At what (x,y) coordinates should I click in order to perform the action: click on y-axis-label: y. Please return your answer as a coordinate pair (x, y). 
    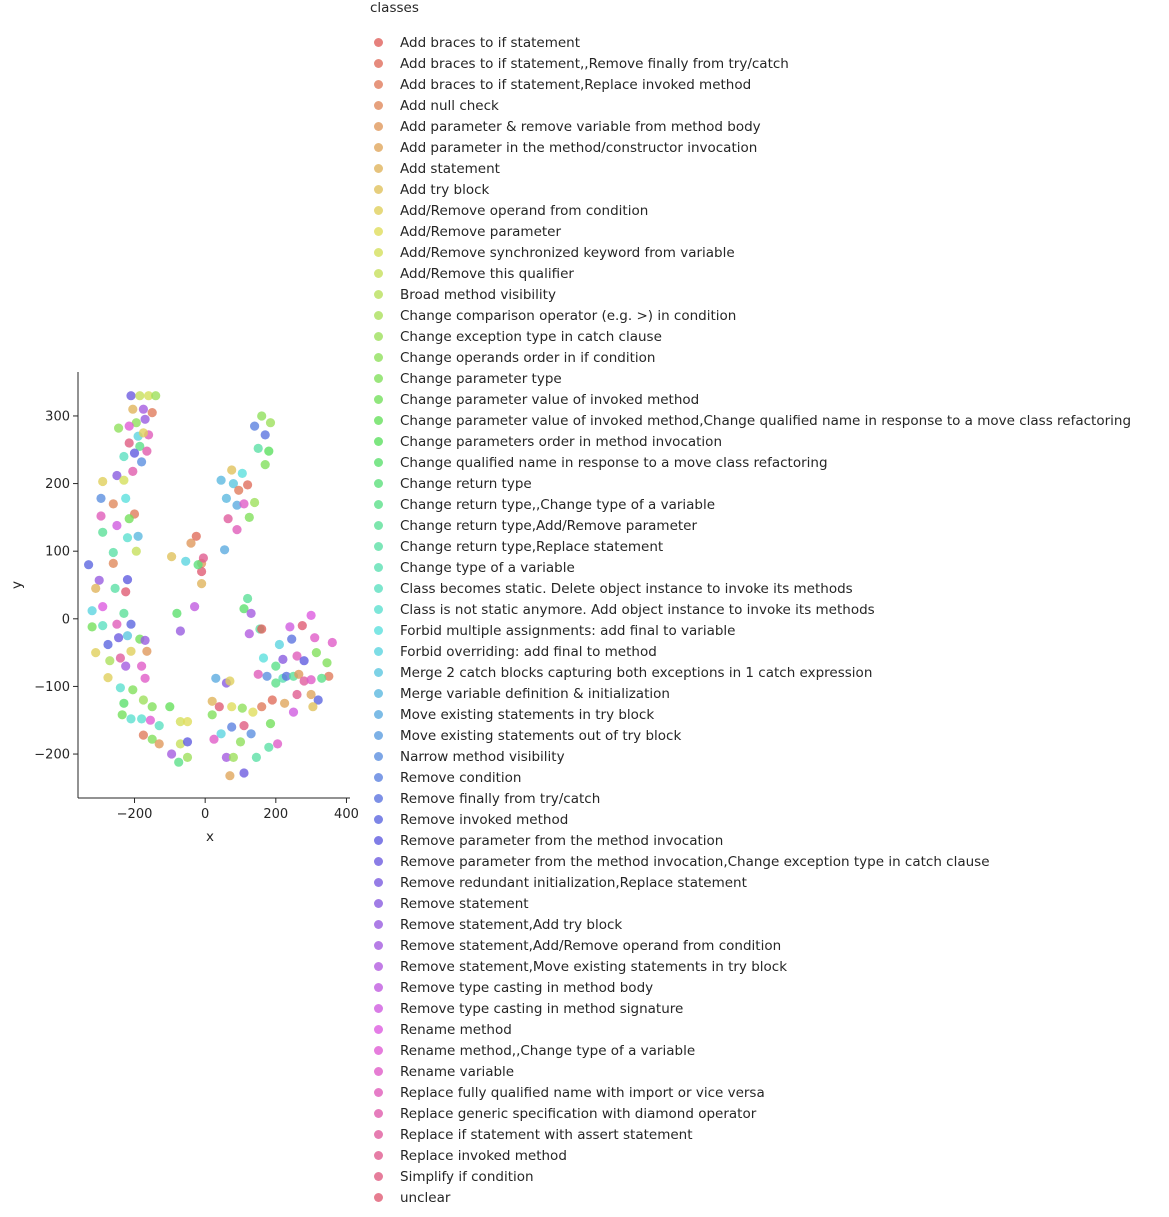
    Looking at the image, I should click on (17, 585).